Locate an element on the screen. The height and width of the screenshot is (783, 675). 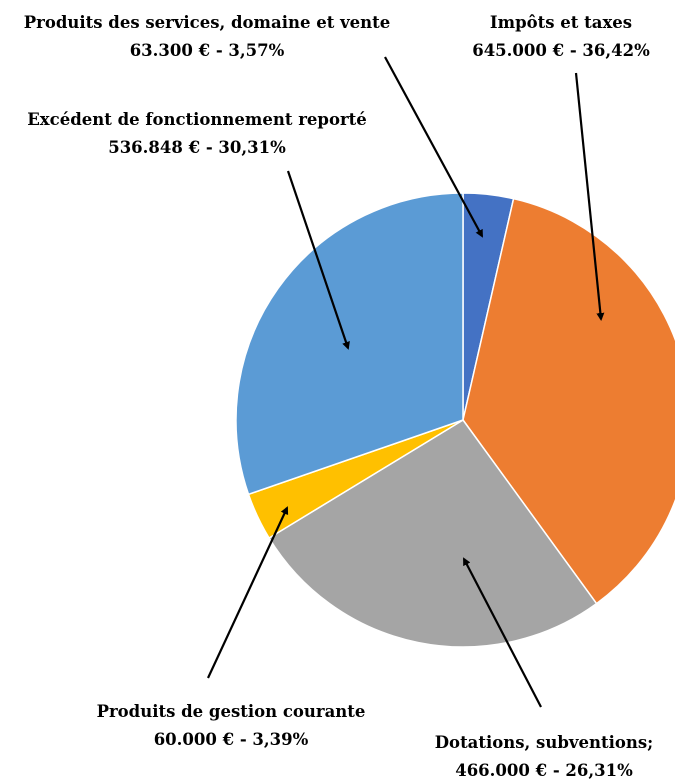
slice-value-0: 63.300 € - 3,57% is located at coordinates (207, 50).